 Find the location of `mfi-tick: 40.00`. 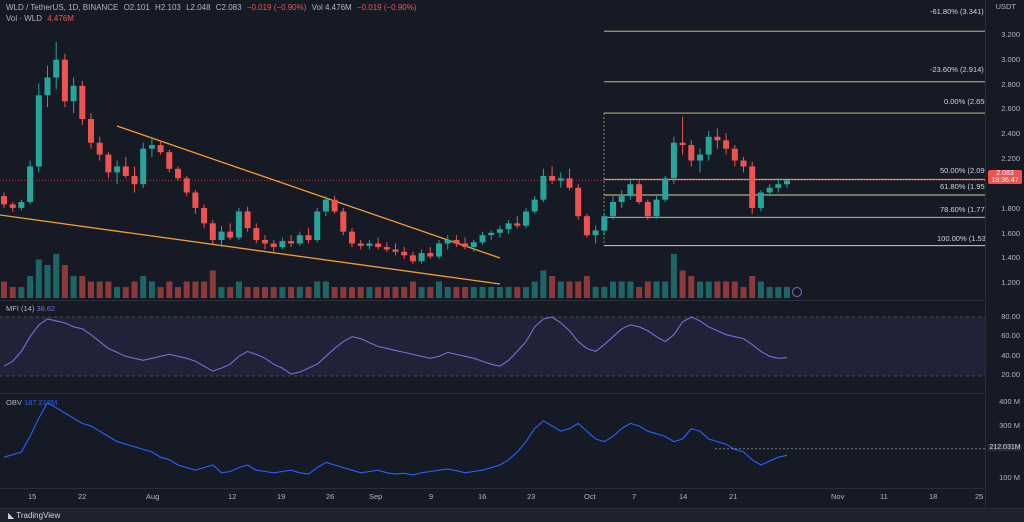

mfi-tick: 40.00 is located at coordinates (1010, 355).